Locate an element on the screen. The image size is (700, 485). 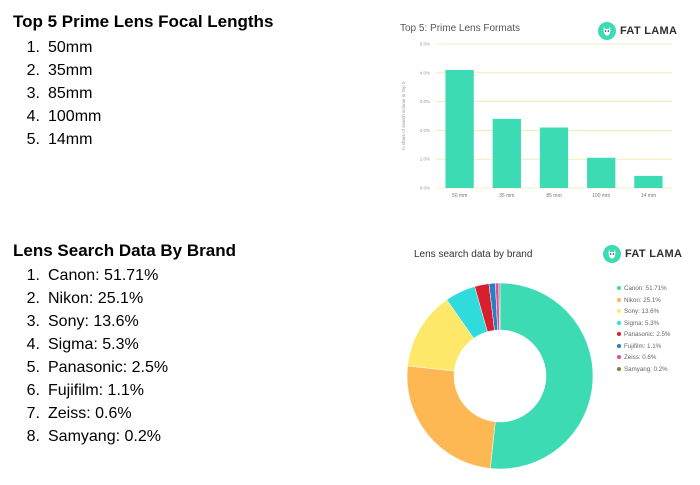
list-item-number: 7. is located at coordinates (33, 413).